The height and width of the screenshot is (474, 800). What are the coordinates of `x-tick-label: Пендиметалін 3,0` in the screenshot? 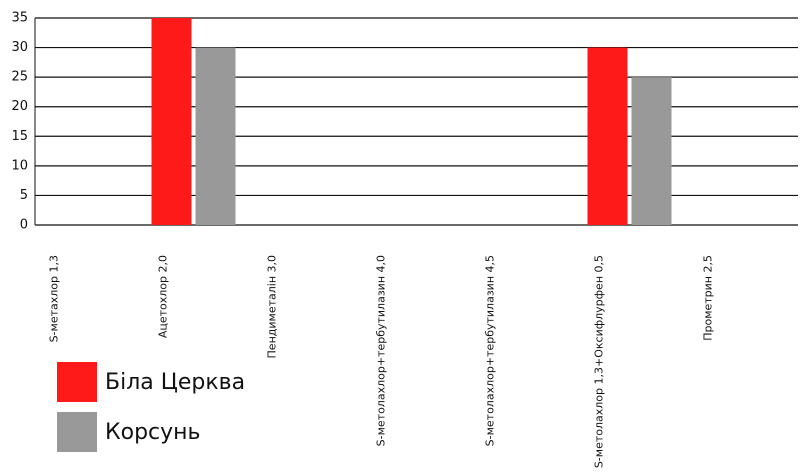 It's located at (272, 306).